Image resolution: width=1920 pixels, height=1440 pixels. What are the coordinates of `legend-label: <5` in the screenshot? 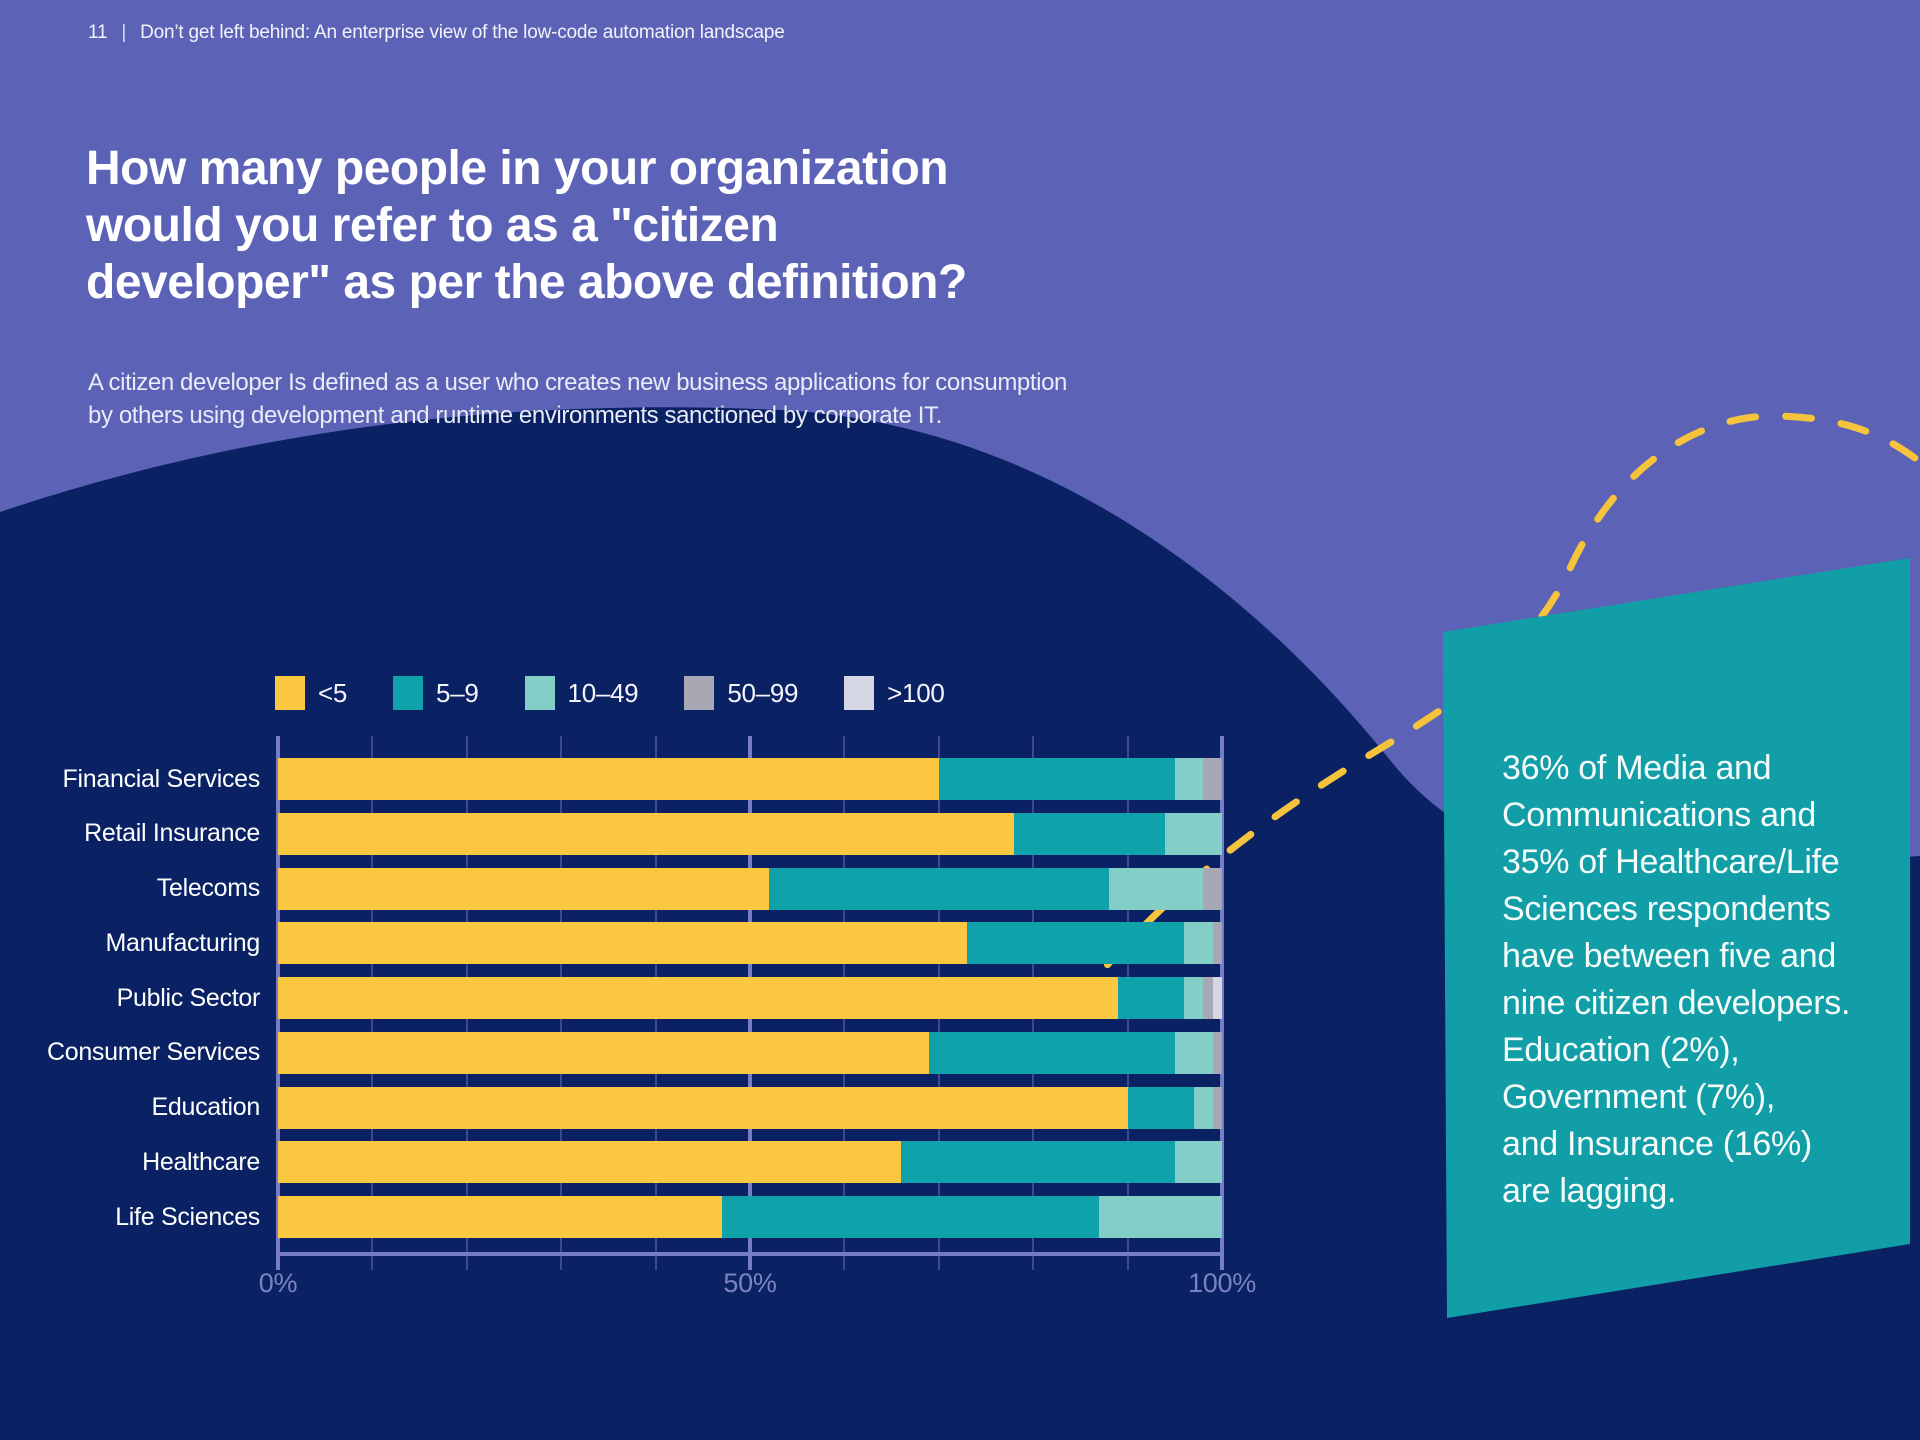 It's located at (333, 692).